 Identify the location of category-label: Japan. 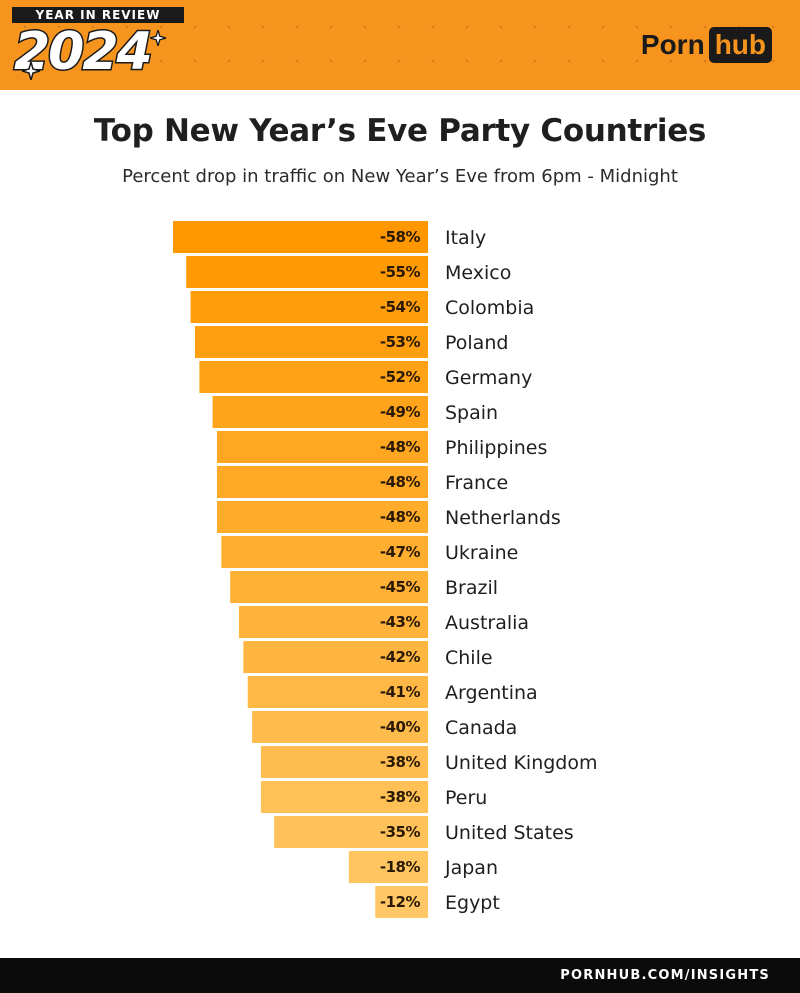
(471, 868).